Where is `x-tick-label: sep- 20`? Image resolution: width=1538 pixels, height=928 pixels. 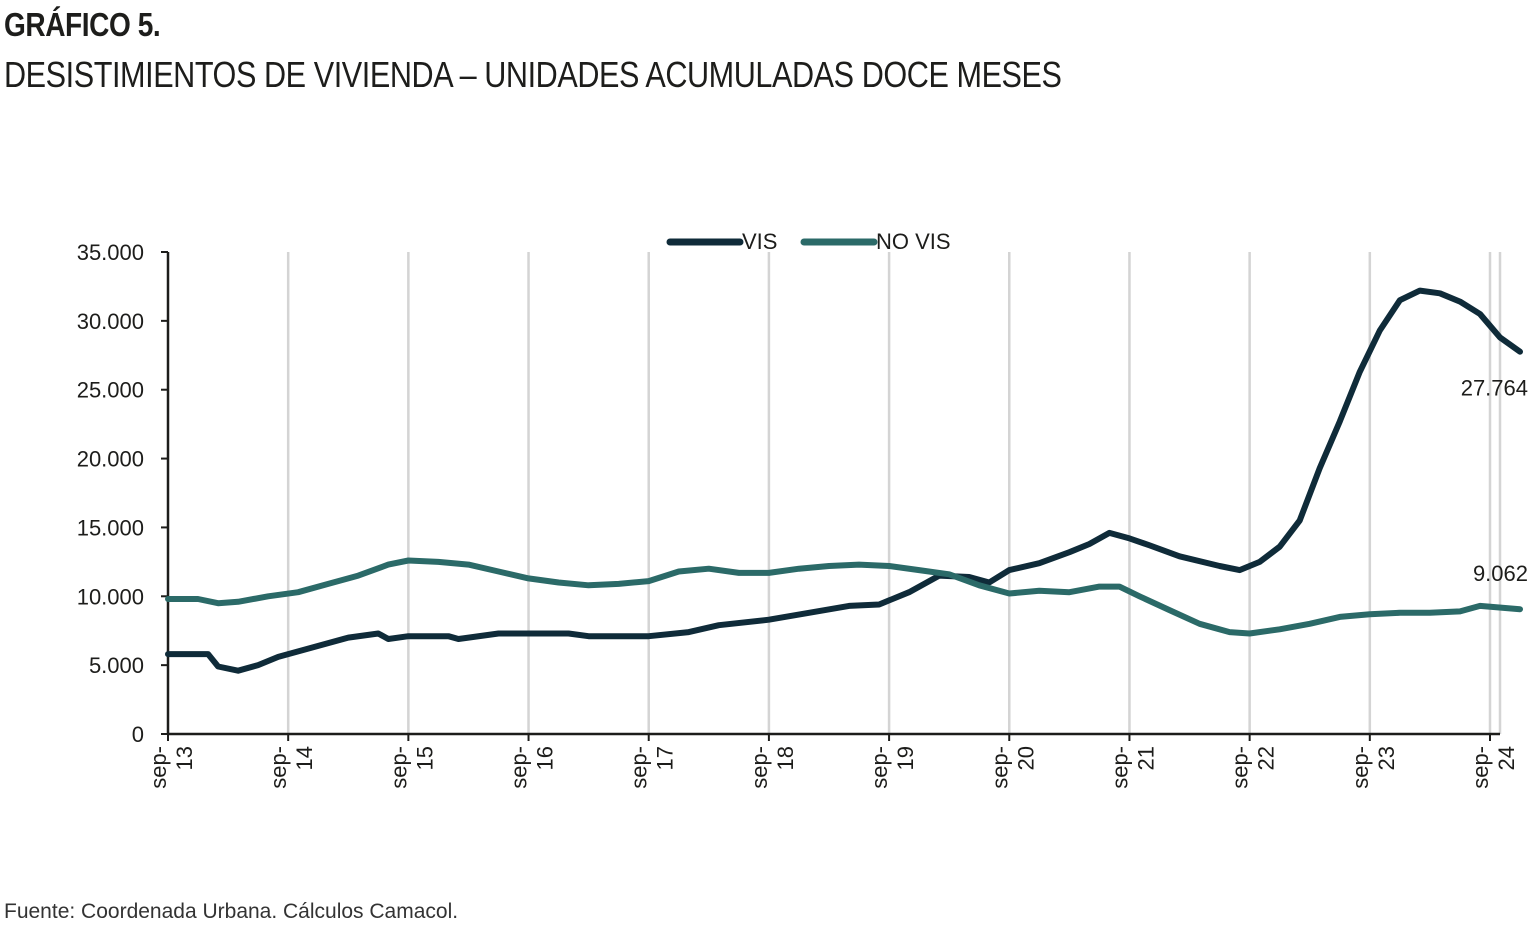
x-tick-label: sep- 20 is located at coordinates (1012, 767).